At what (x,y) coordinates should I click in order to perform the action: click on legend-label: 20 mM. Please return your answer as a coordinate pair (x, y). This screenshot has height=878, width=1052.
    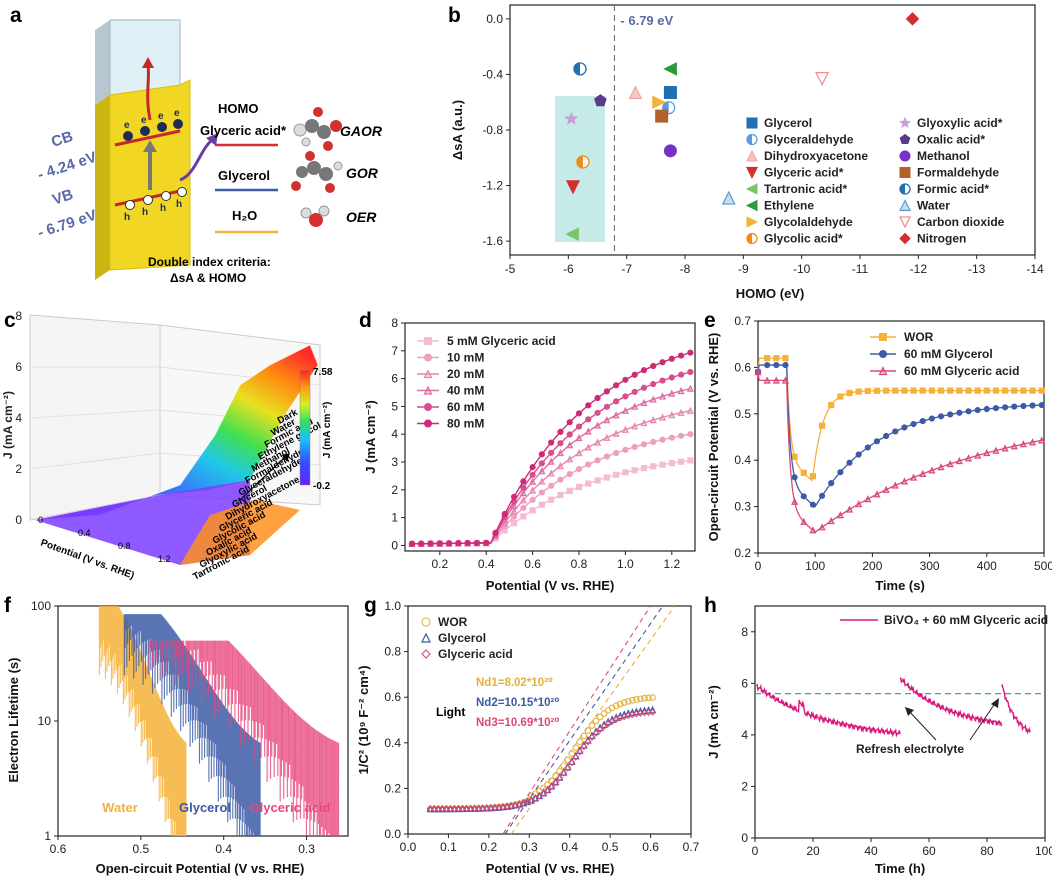
    Looking at the image, I should click on (465, 374).